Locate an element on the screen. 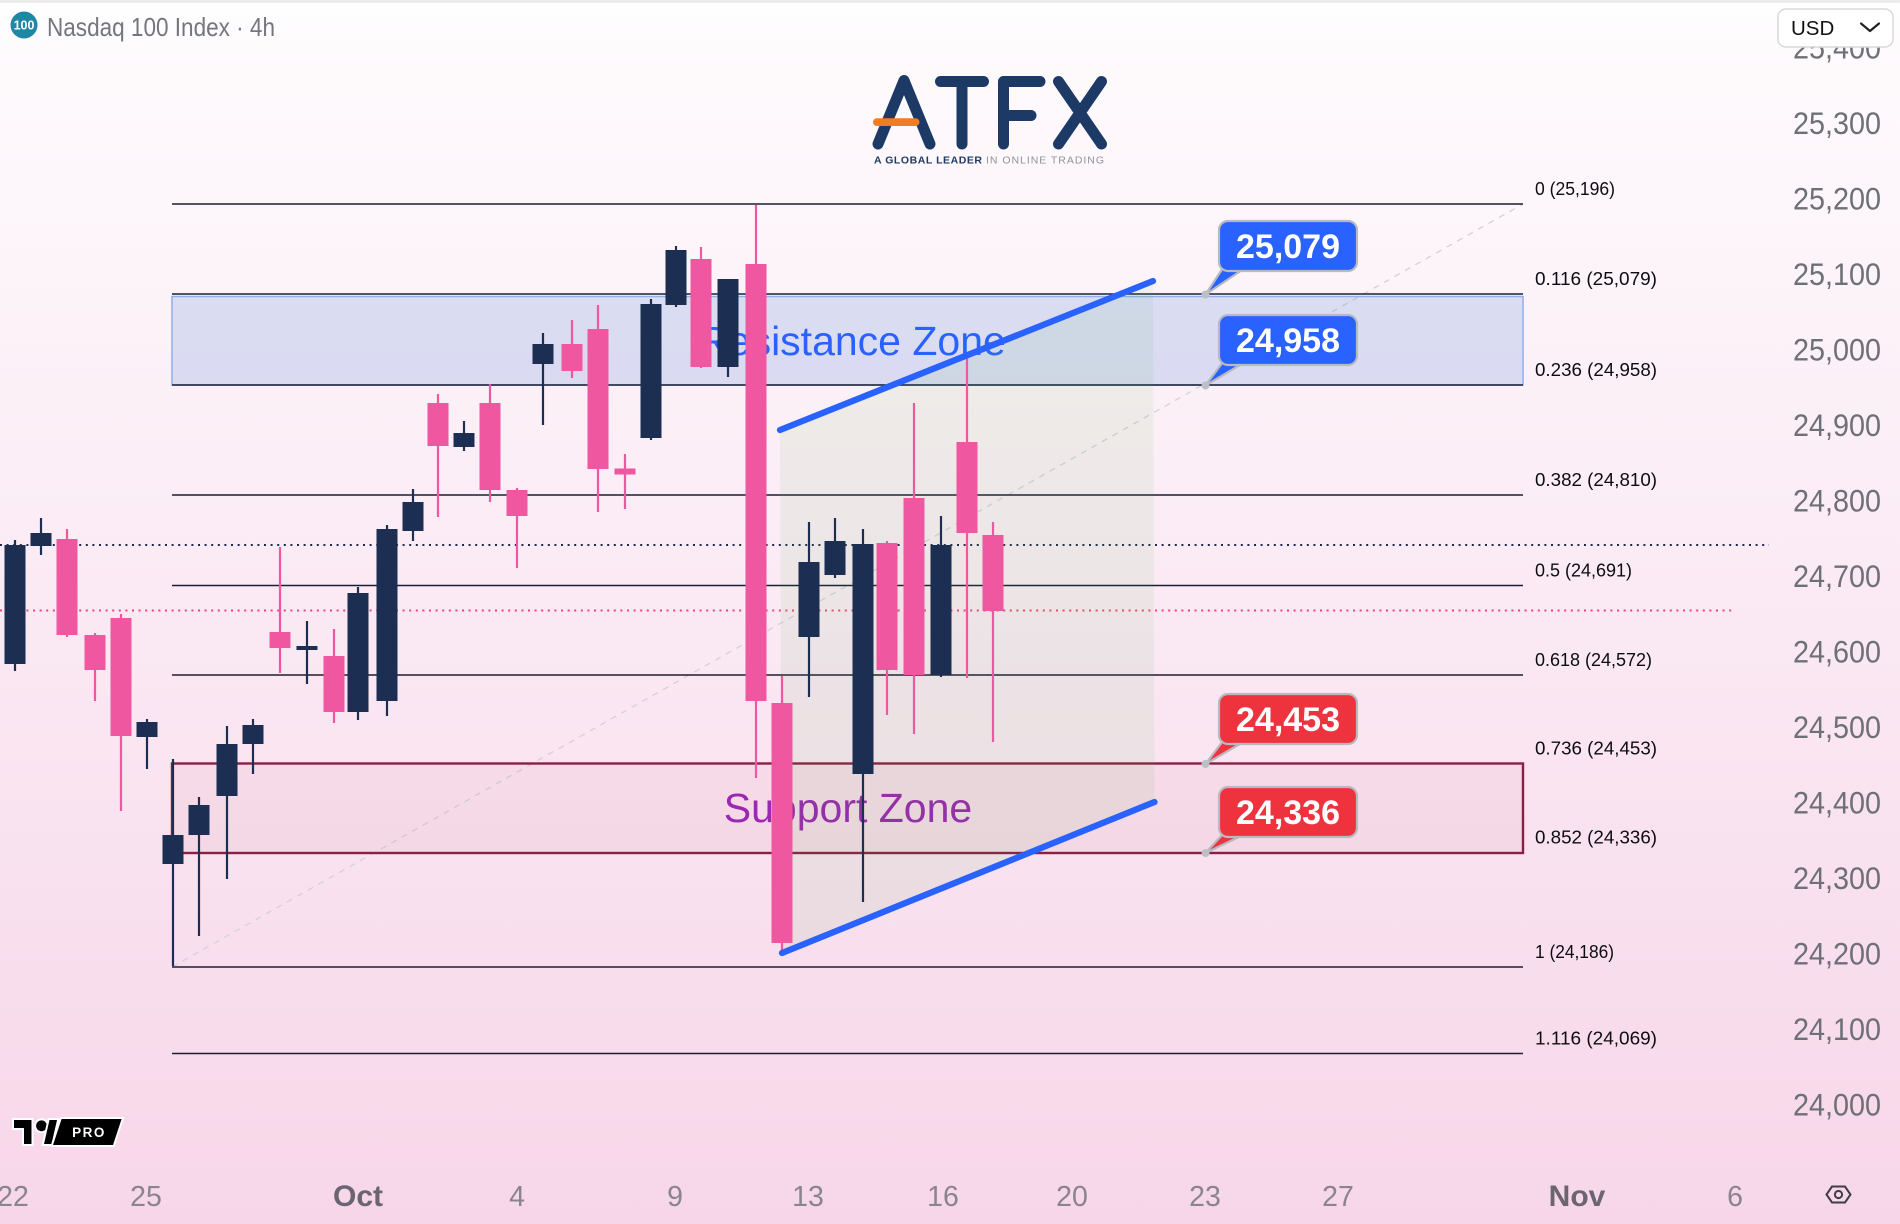 The image size is (1900, 1224). svg-text: 6 is located at coordinates (1735, 1197).